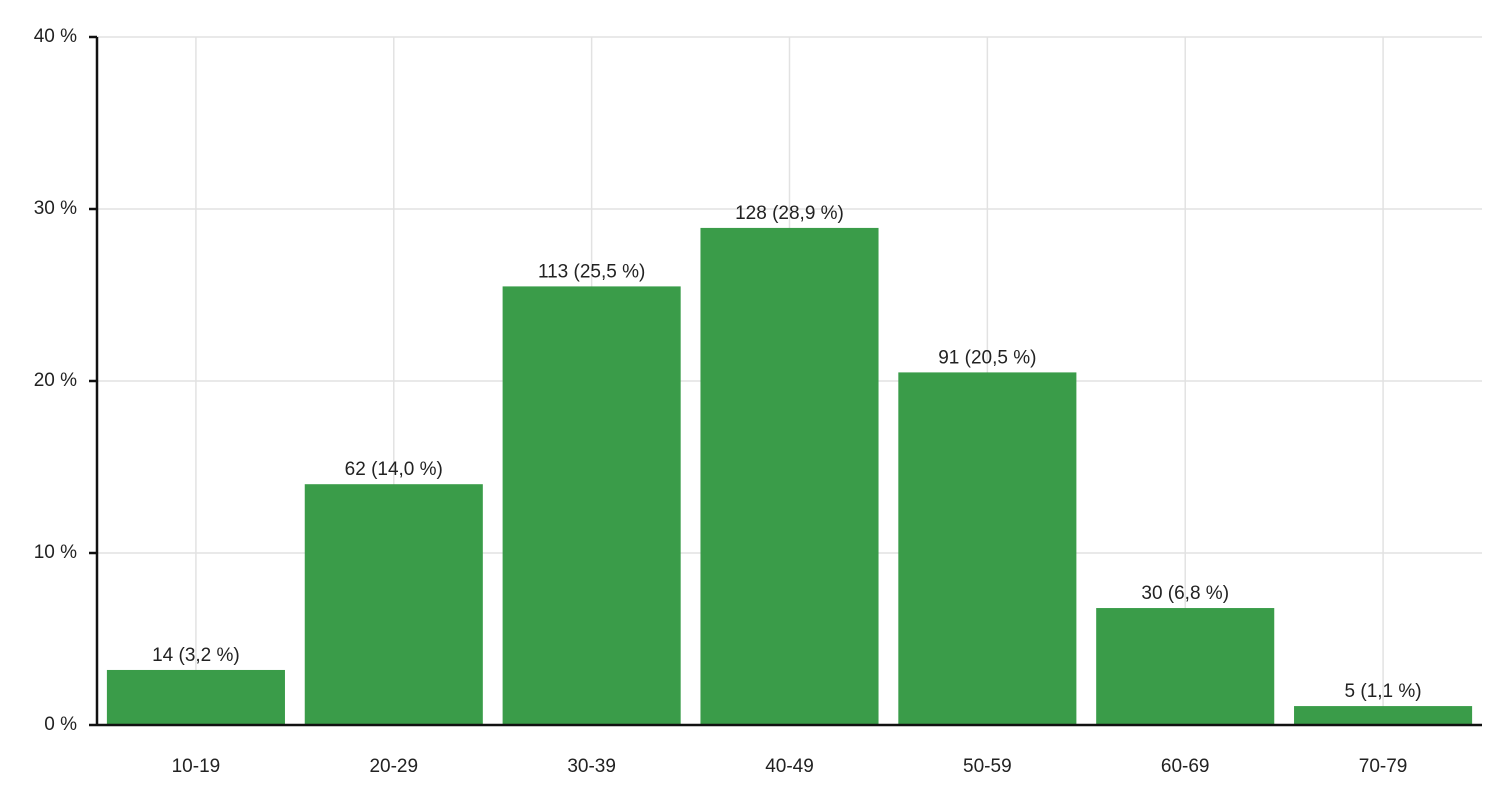 The image size is (1496, 800). I want to click on y-tick-label: 0 %, so click(60, 724).